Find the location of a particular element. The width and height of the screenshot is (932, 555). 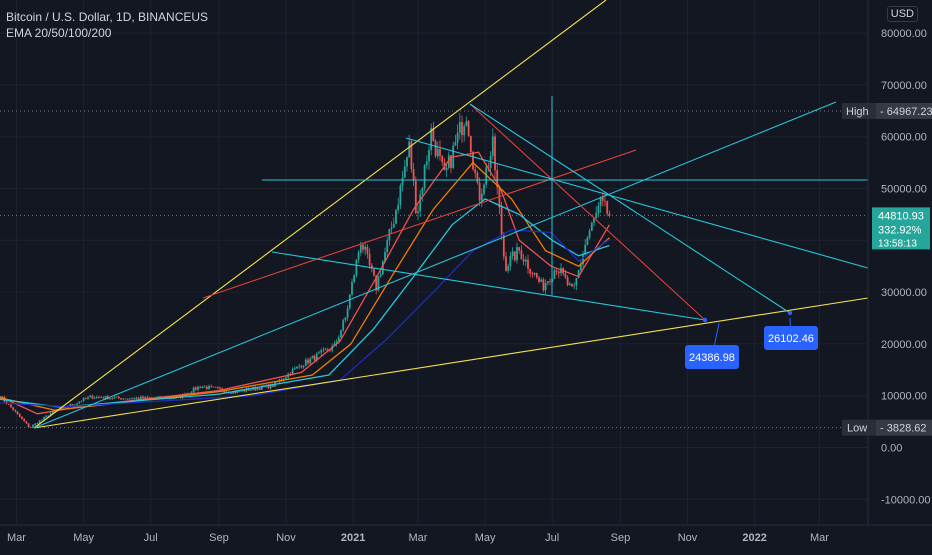

last-price-tag-bg is located at coordinates (901, 228).